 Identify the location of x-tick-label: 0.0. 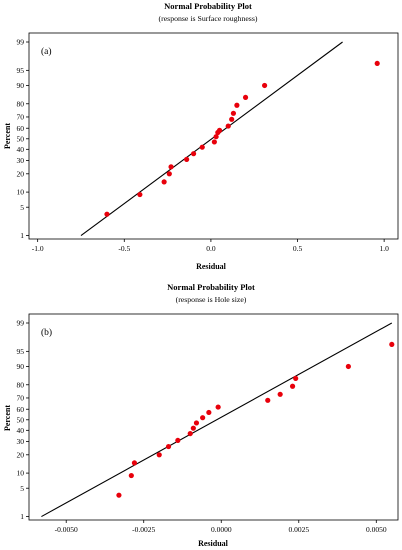
(211, 248).